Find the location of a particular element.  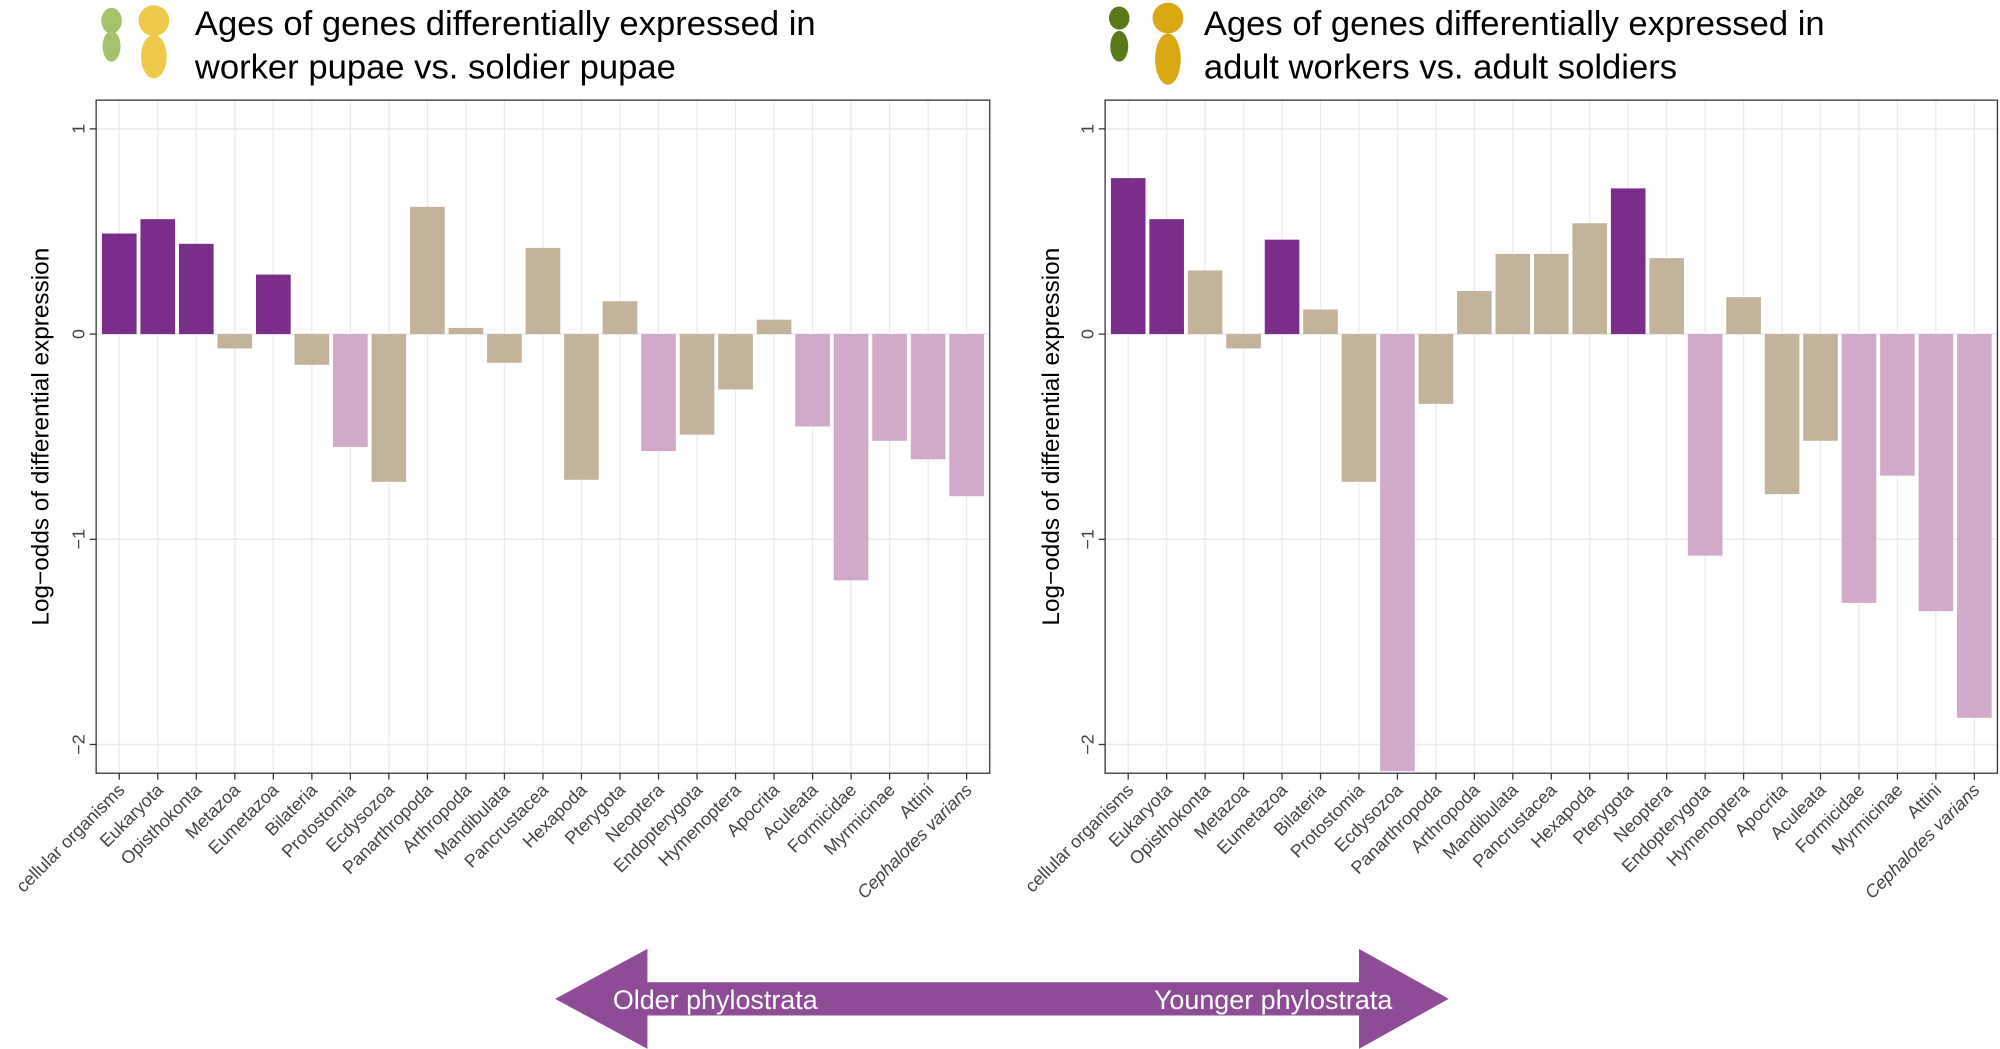

icon-worker-pupa is located at coordinates (111, 34).